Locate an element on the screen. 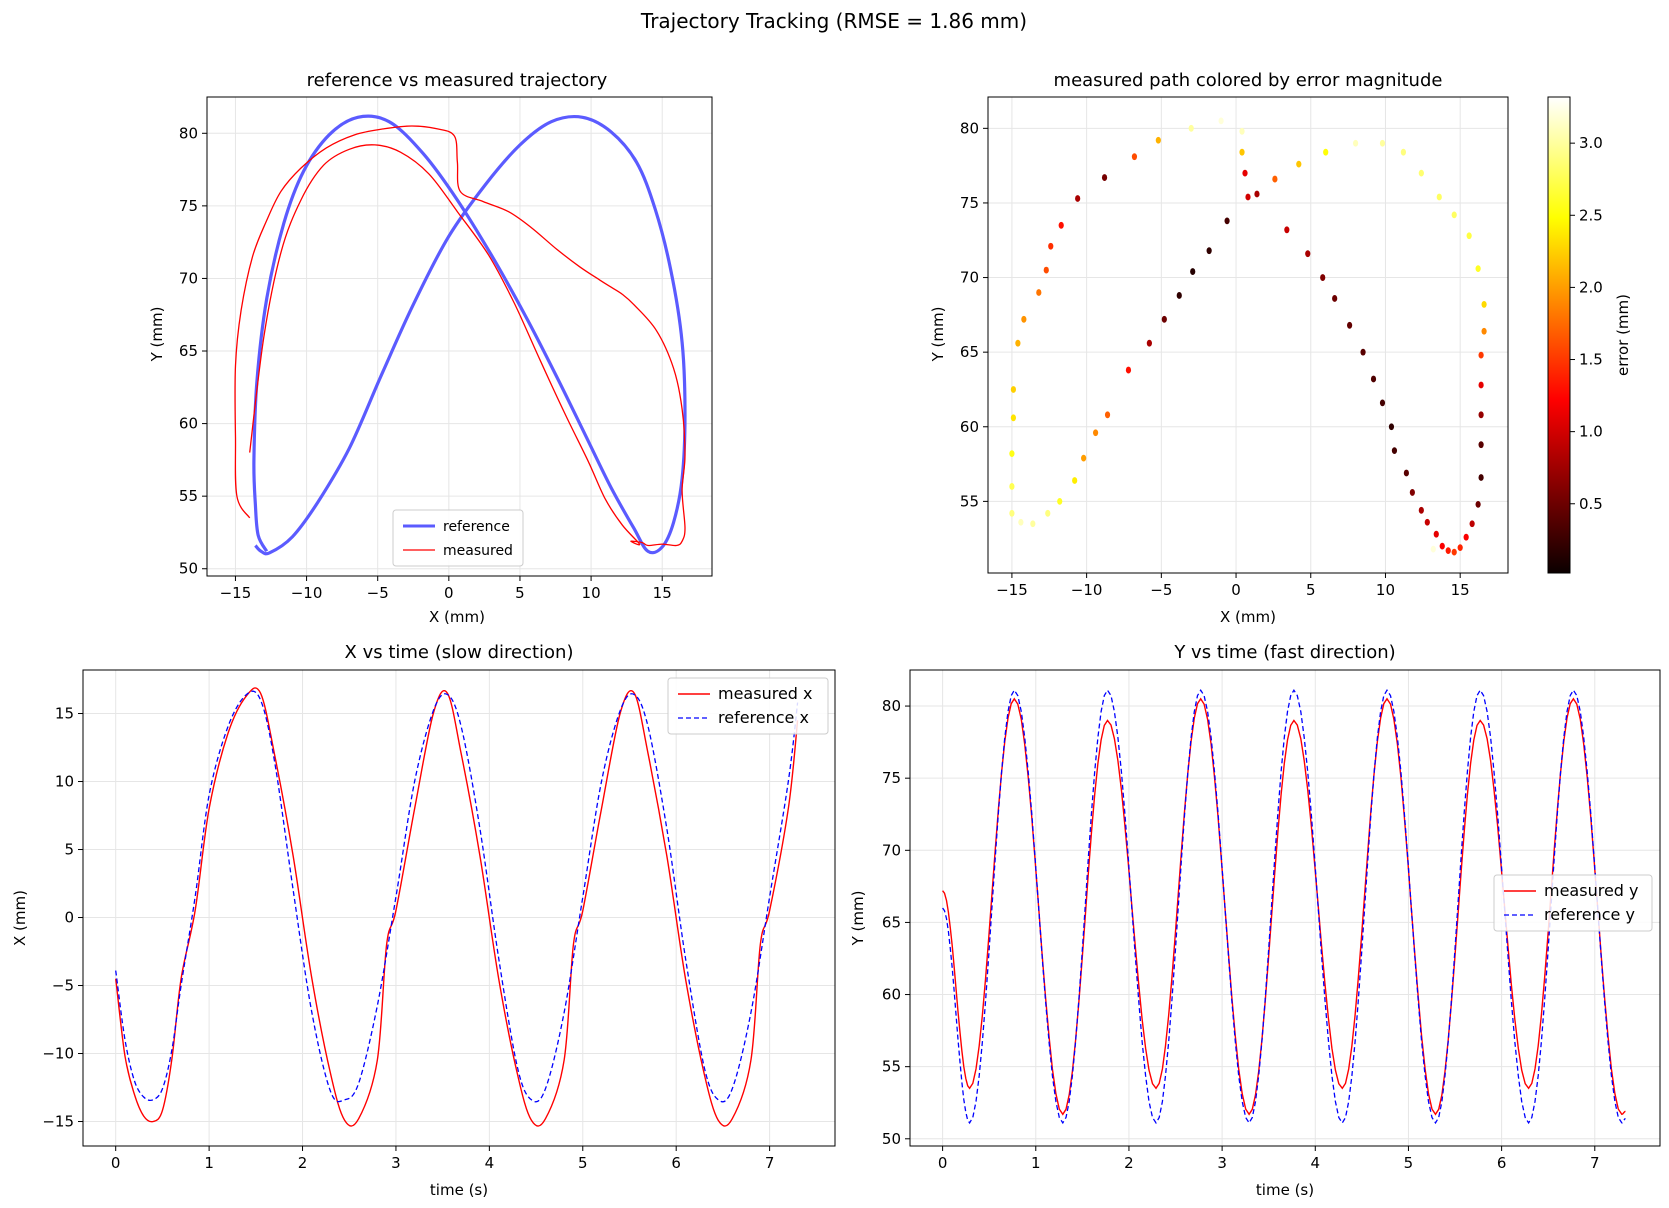  xt-ytick-label: −5 is located at coordinates (63, 986).